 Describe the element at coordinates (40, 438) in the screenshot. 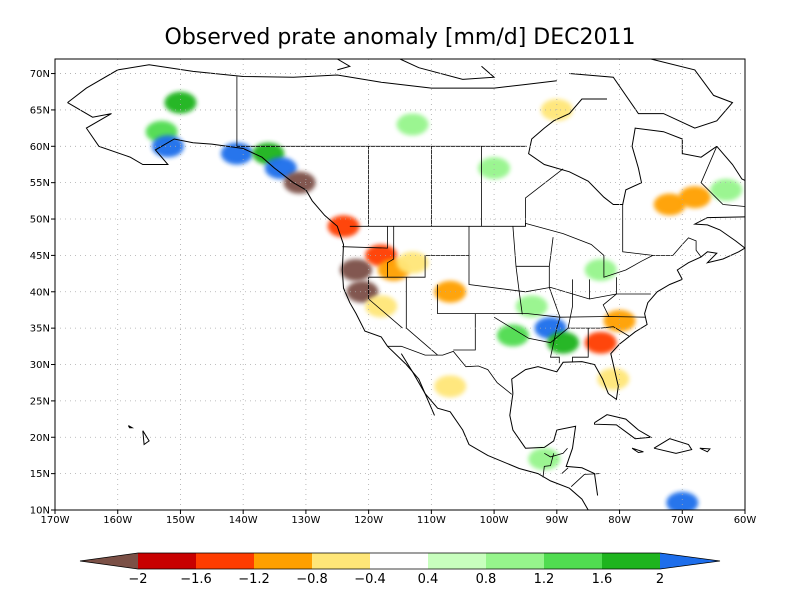

I see `y-tick-label: 20N` at that location.